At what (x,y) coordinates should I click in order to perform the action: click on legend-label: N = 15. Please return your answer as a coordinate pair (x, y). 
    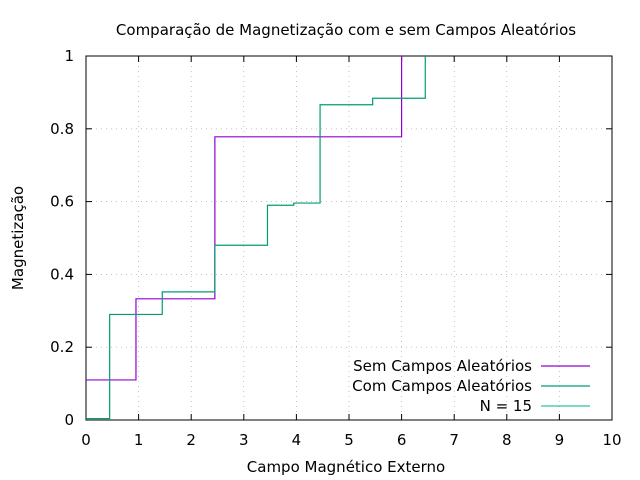
    Looking at the image, I should click on (506, 406).